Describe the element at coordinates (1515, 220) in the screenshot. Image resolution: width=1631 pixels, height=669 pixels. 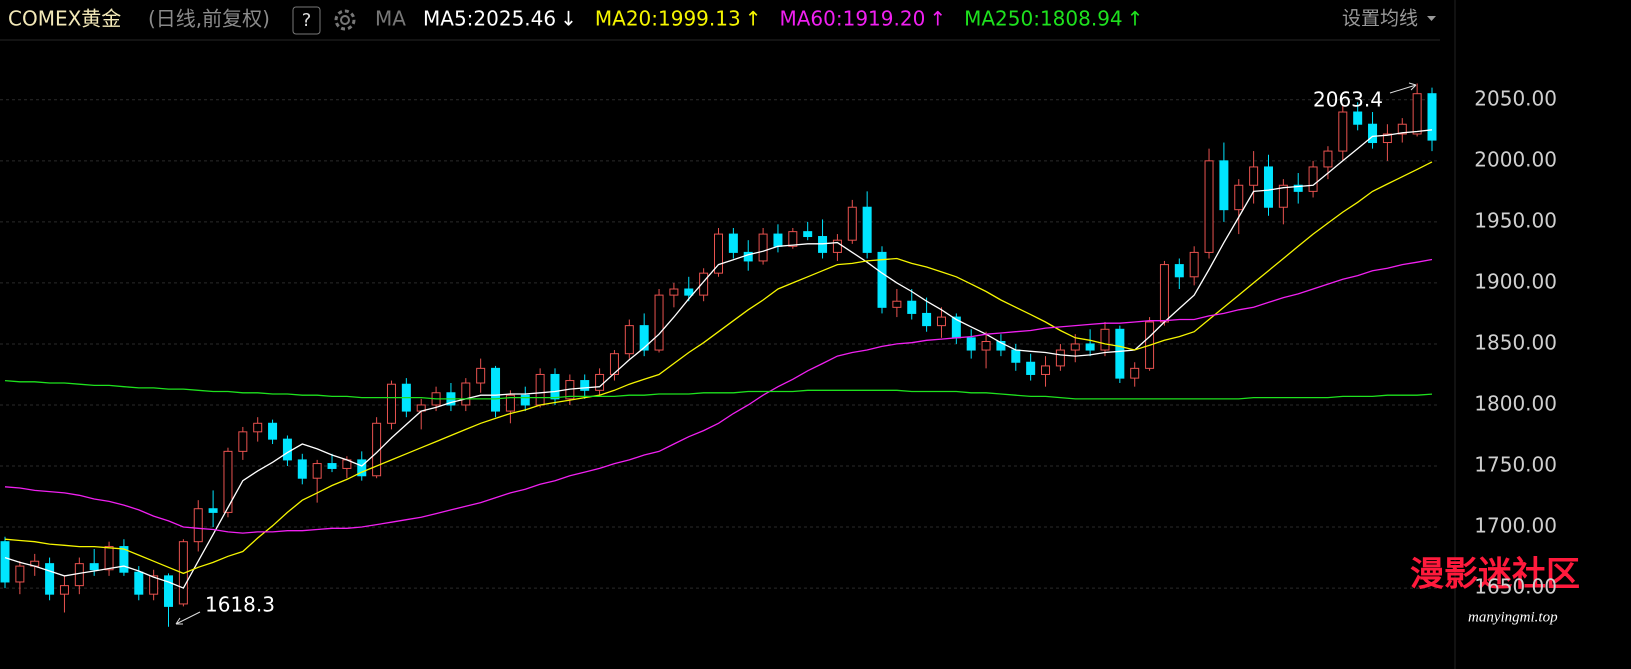
I see `y-tick-label: 1950.00` at that location.